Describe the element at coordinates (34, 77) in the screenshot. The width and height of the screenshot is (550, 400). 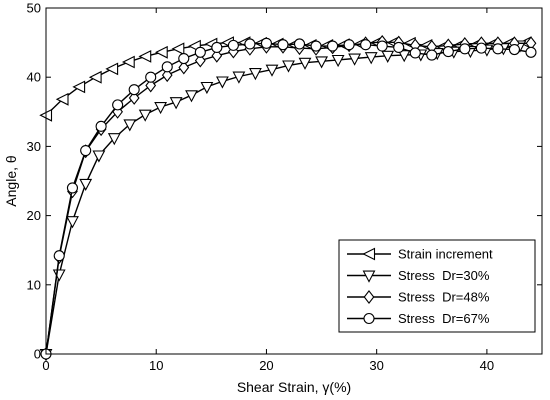
I see `y-tick-label: 40` at that location.